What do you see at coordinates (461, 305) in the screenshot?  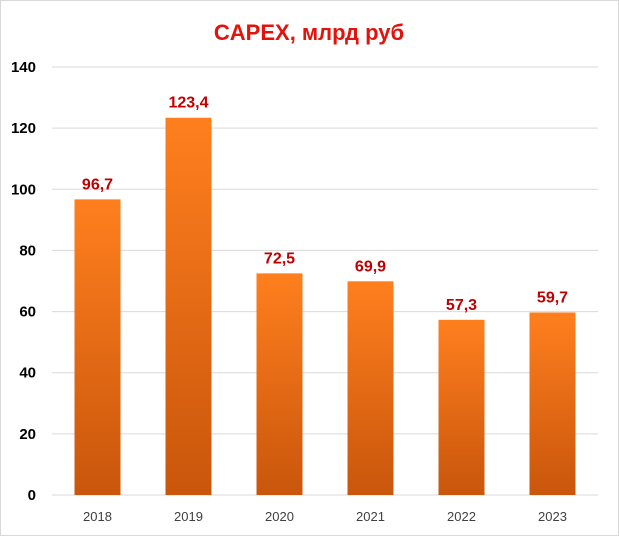 I see `data-label-2022: 57,3` at bounding box center [461, 305].